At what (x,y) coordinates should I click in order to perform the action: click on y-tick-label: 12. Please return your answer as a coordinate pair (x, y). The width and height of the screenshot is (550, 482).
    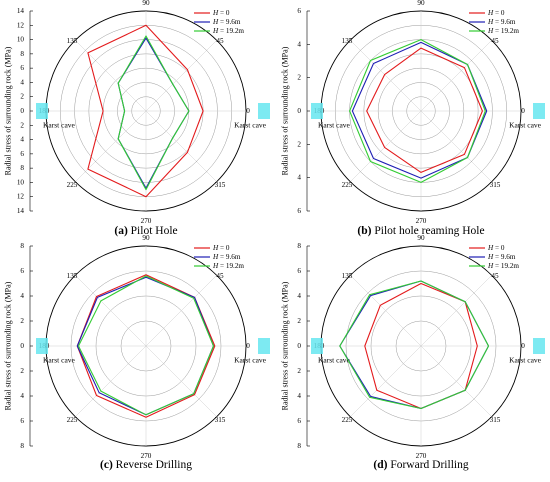
    Looking at the image, I should click on (21, 25).